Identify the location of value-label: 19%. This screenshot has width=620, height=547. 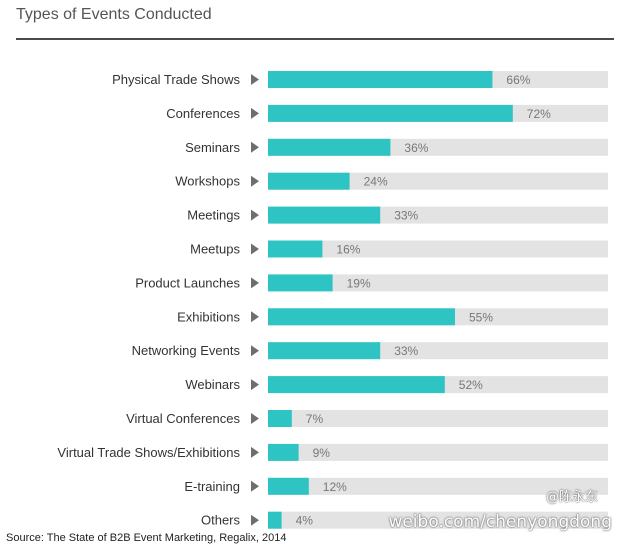
(359, 283).